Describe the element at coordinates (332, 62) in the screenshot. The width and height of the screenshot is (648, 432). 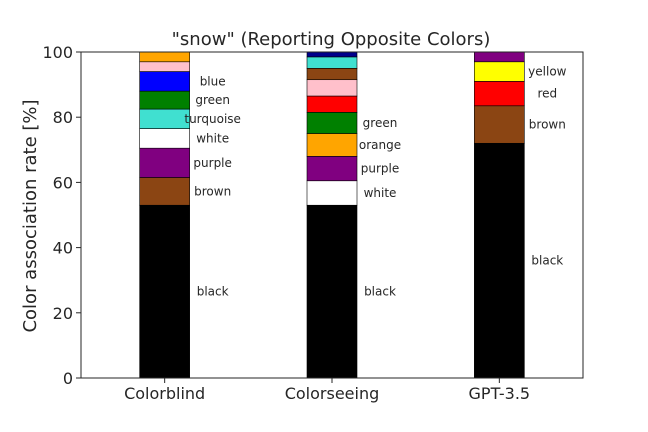
I see `bar-segment-1-turquoise` at that location.